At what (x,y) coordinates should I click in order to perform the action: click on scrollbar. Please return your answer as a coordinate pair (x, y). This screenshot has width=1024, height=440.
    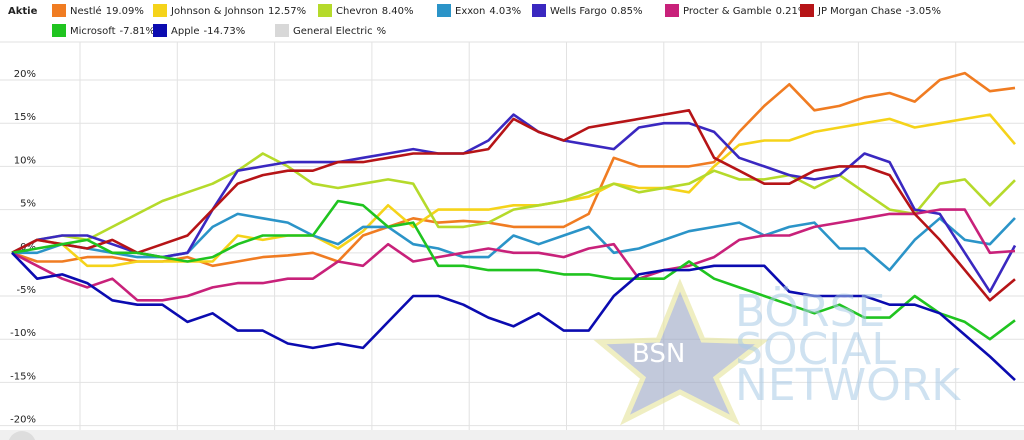
    Looking at the image, I should click on (512, 435).